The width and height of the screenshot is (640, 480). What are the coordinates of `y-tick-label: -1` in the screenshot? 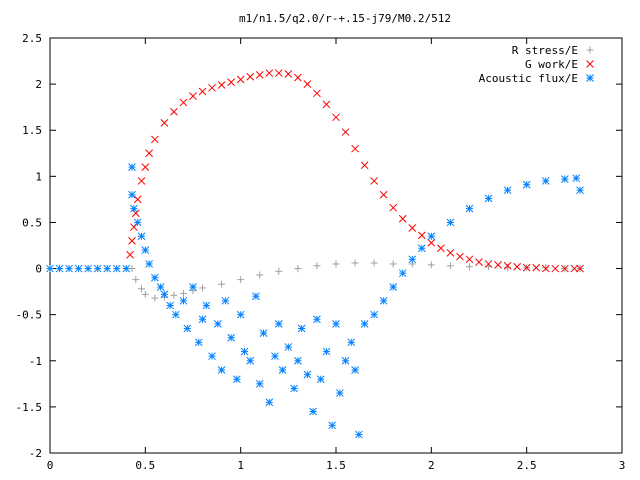 It's located at (35, 361).